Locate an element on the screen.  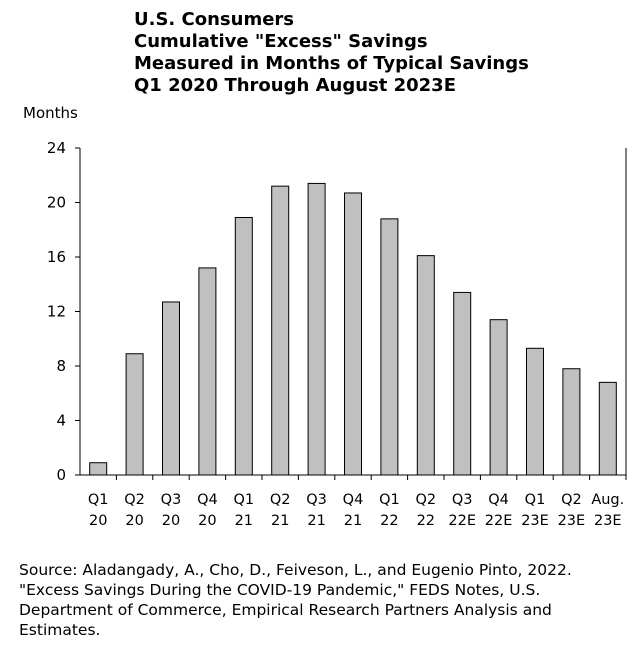
y-tick-label: 20 is located at coordinates (56, 203).